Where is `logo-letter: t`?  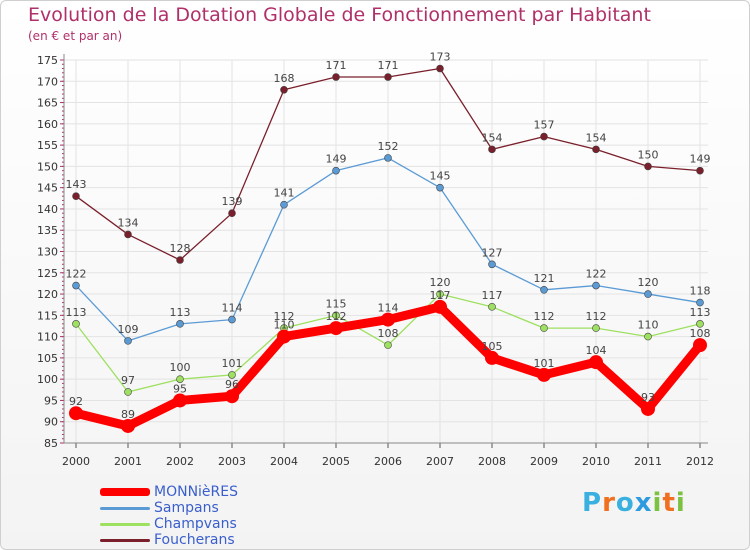
logo-letter: t is located at coordinates (669, 503).